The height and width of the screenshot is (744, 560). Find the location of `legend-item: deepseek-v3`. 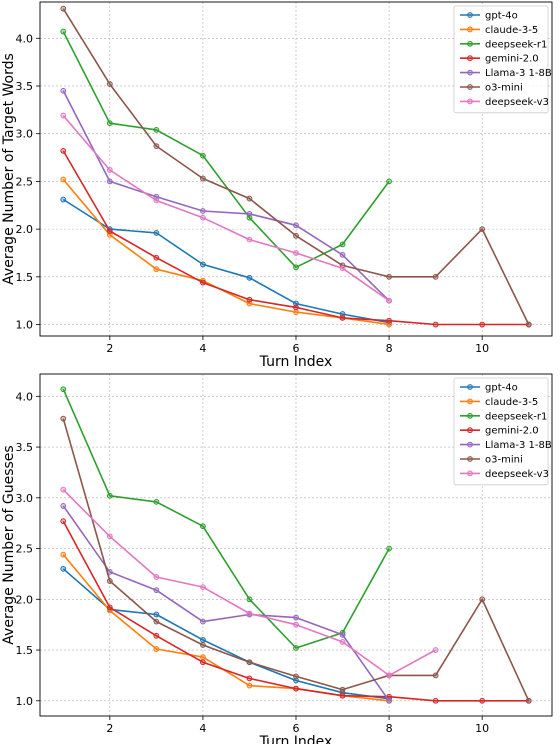

legend-item: deepseek-v3 is located at coordinates (504, 102).